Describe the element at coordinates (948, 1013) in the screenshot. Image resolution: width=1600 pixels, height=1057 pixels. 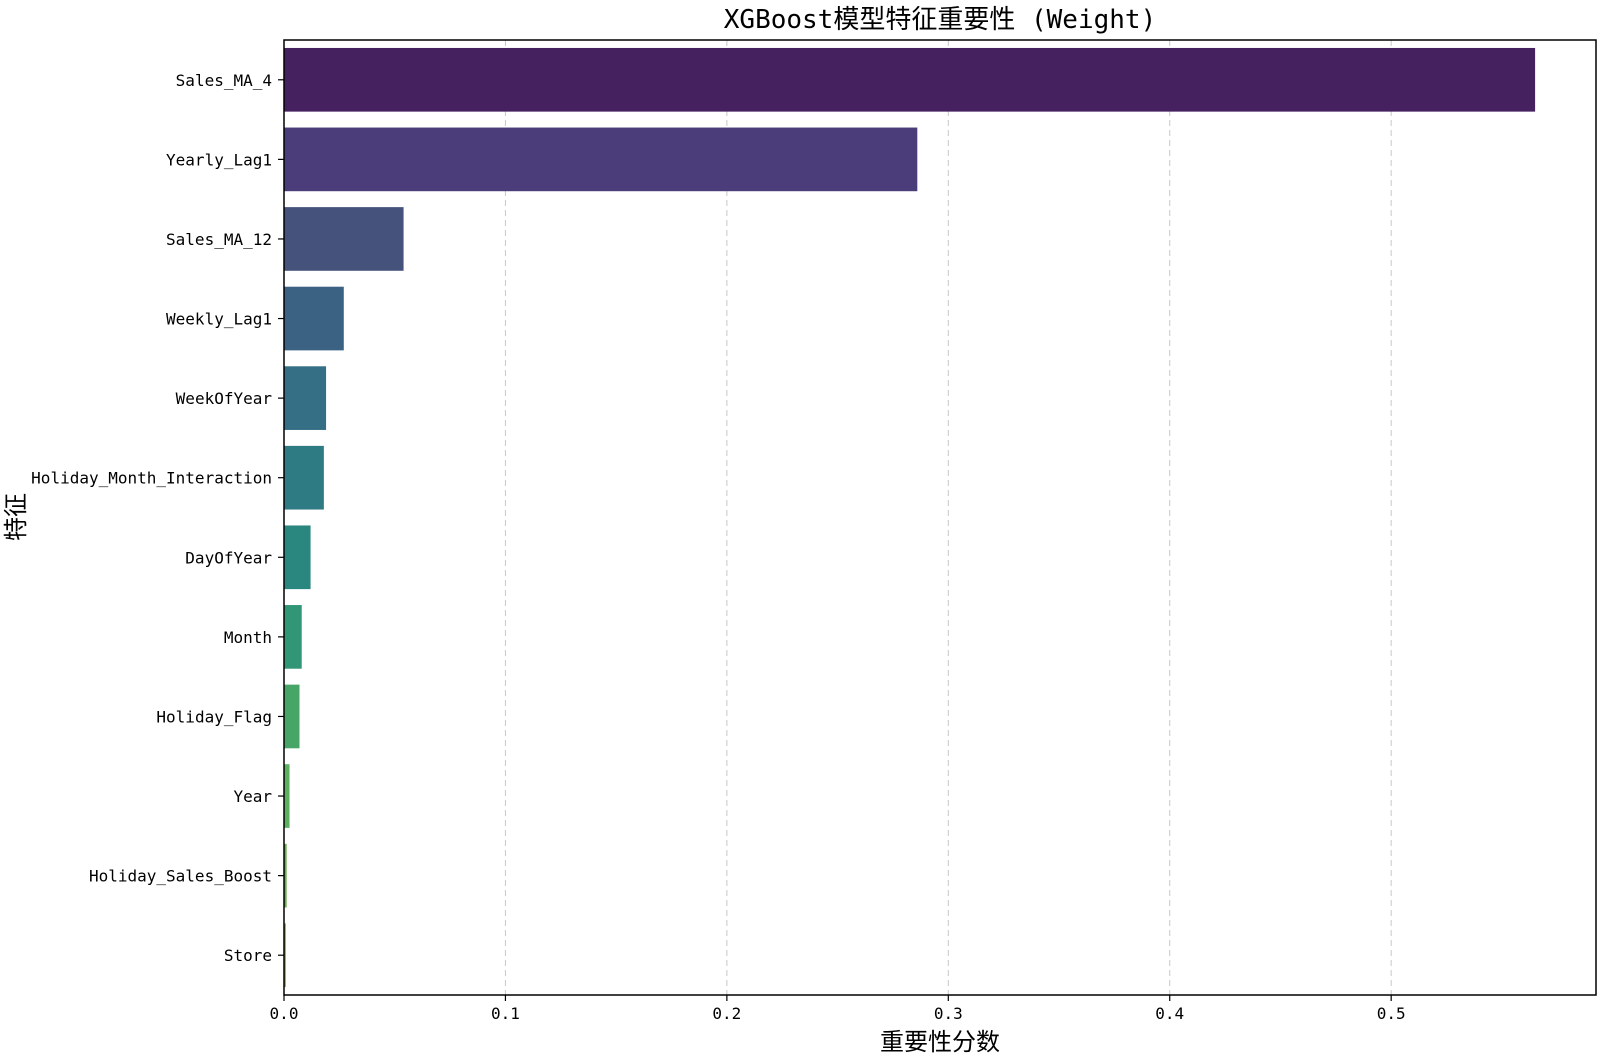
I see `x-tick-label: 0.3` at that location.